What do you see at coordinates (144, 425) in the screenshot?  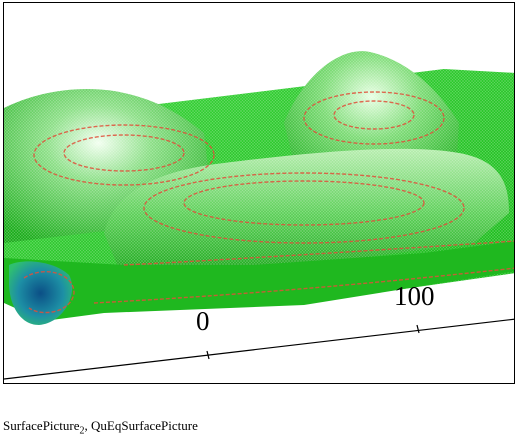 I see `caption-name2: QuEqSurfacePicture` at bounding box center [144, 425].